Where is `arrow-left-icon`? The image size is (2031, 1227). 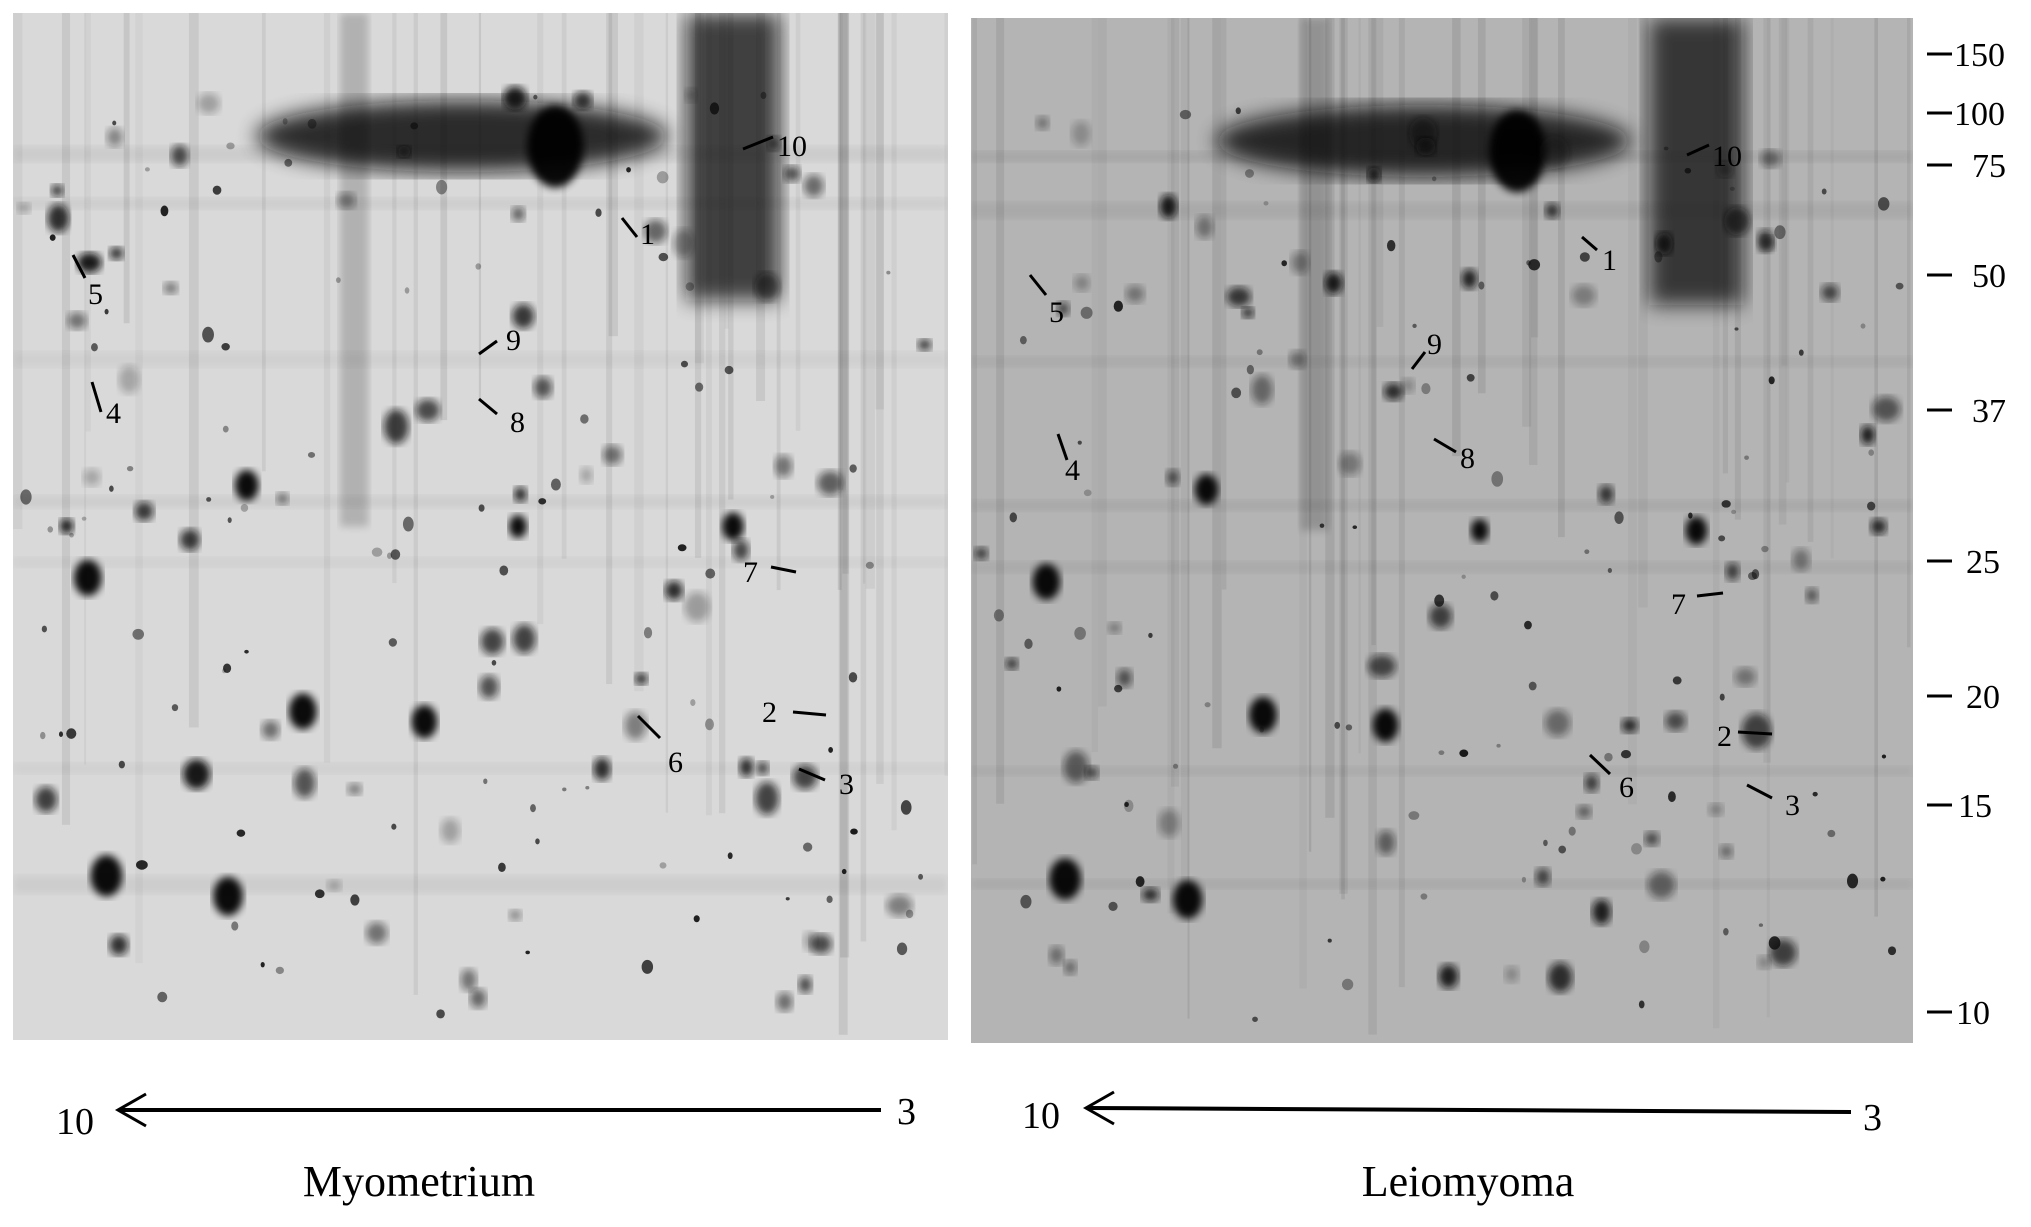
arrow-left-icon is located at coordinates (1469, 1110).